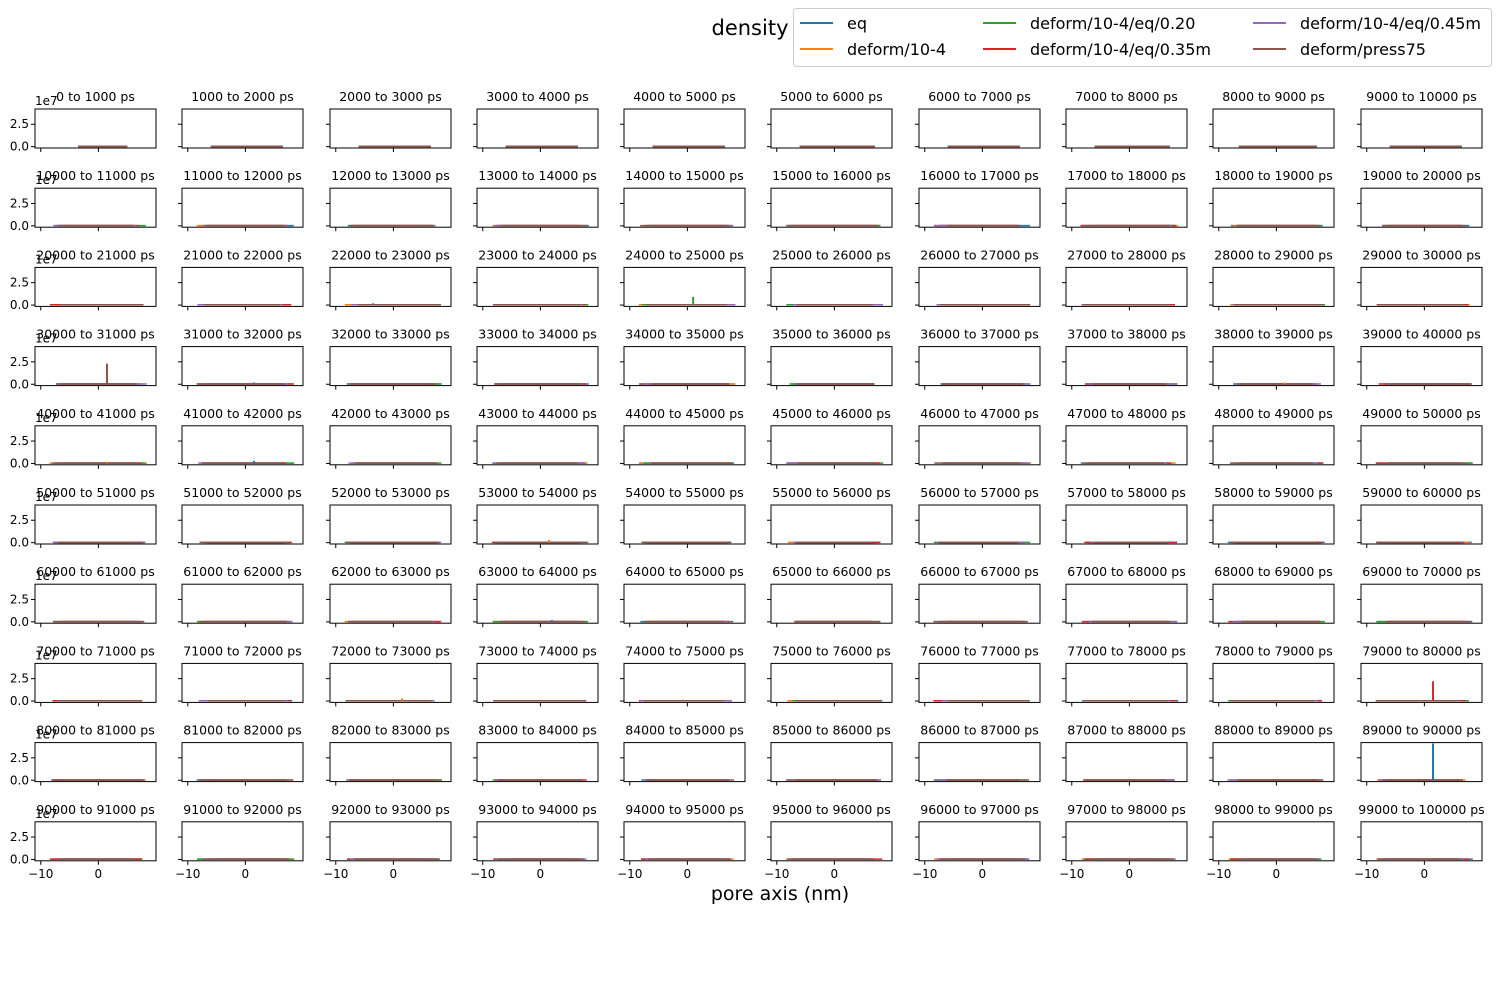  I want to click on panel-title: 32000 to 33000 ps, so click(390, 334).